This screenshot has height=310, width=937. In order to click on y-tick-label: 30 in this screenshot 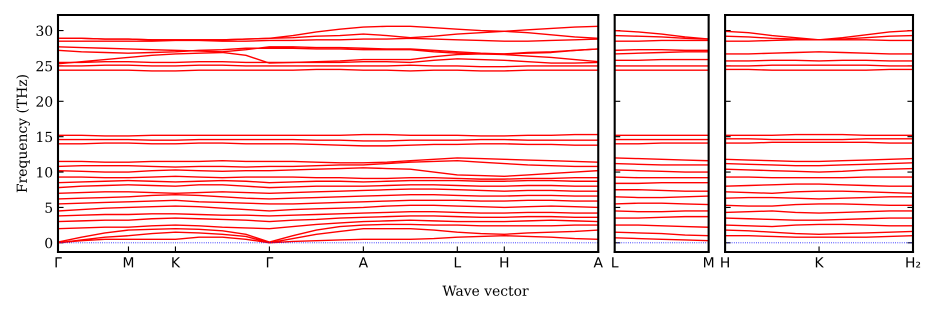, I will do `click(44, 31)`.